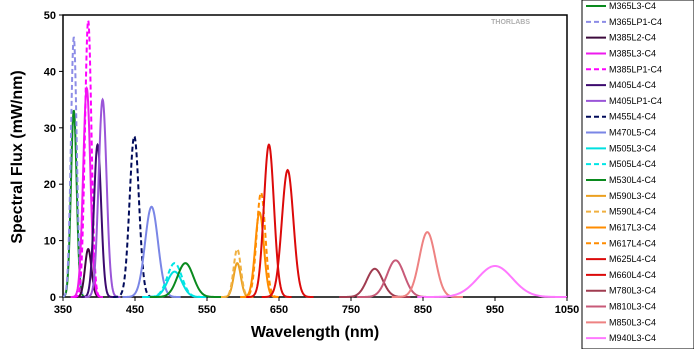 Image resolution: width=694 pixels, height=349 pixels. Describe the element at coordinates (315, 332) in the screenshot. I see `x-axis-title: Wavelength (nm)` at that location.